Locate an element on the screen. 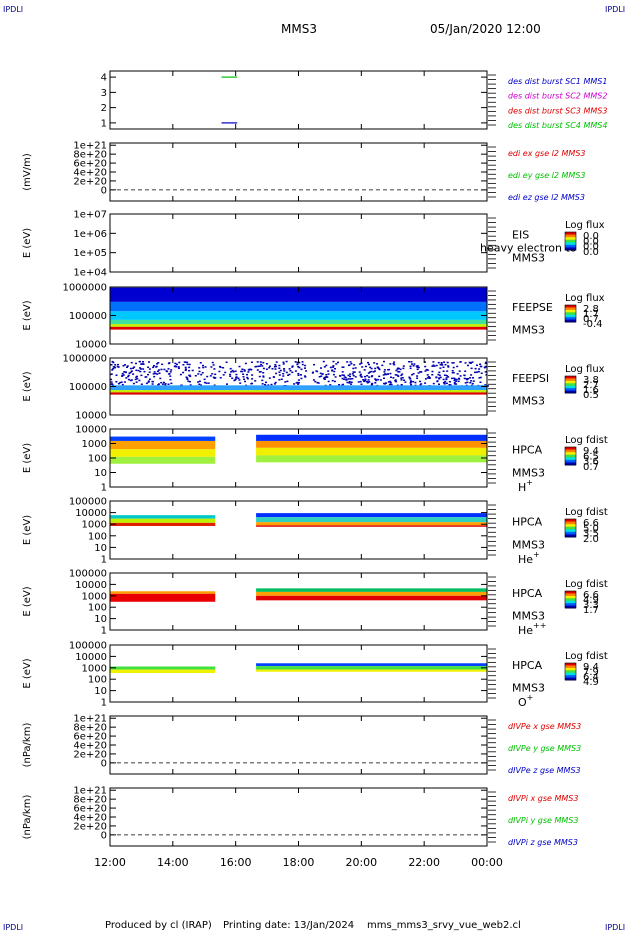 The image size is (630, 934). series-label: dIVPe x gse MMS3 is located at coordinates (544, 726).